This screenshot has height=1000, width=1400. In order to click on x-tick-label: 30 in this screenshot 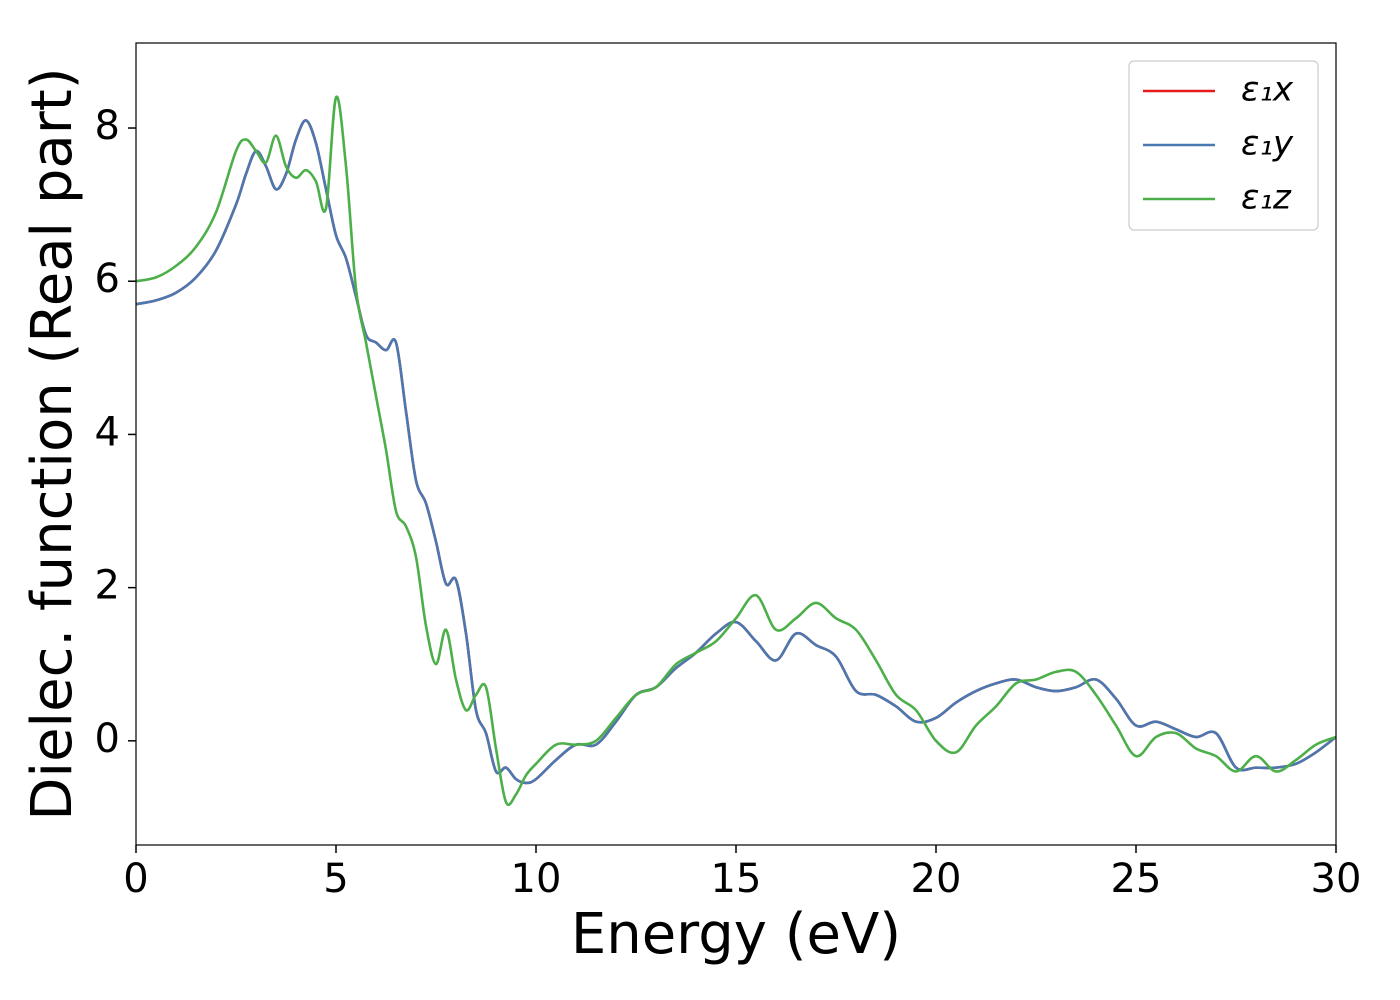, I will do `click(1336, 879)`.